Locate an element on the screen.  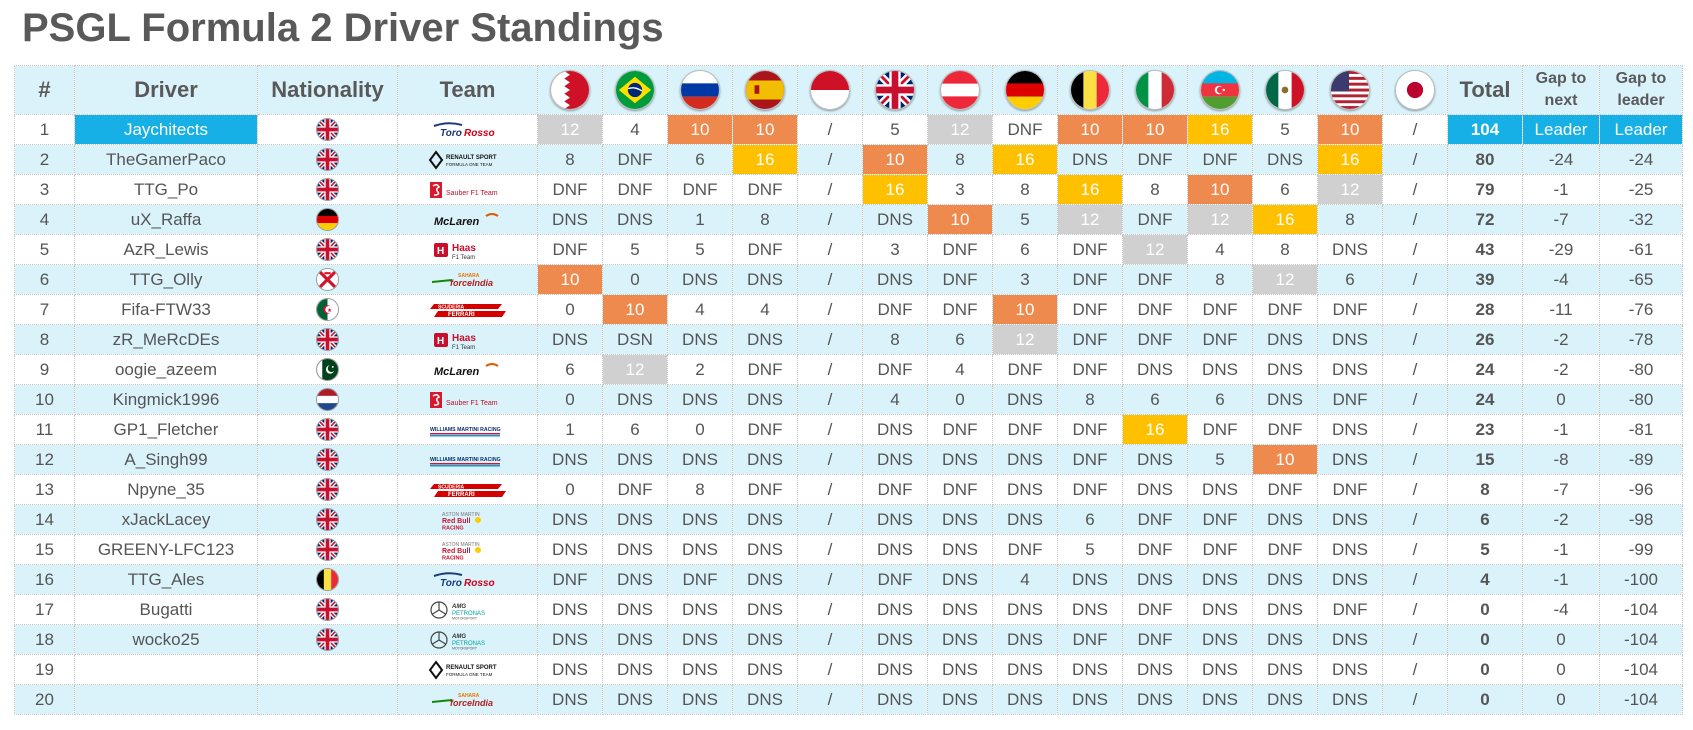
result-cell-britain: 10 is located at coordinates (895, 159).